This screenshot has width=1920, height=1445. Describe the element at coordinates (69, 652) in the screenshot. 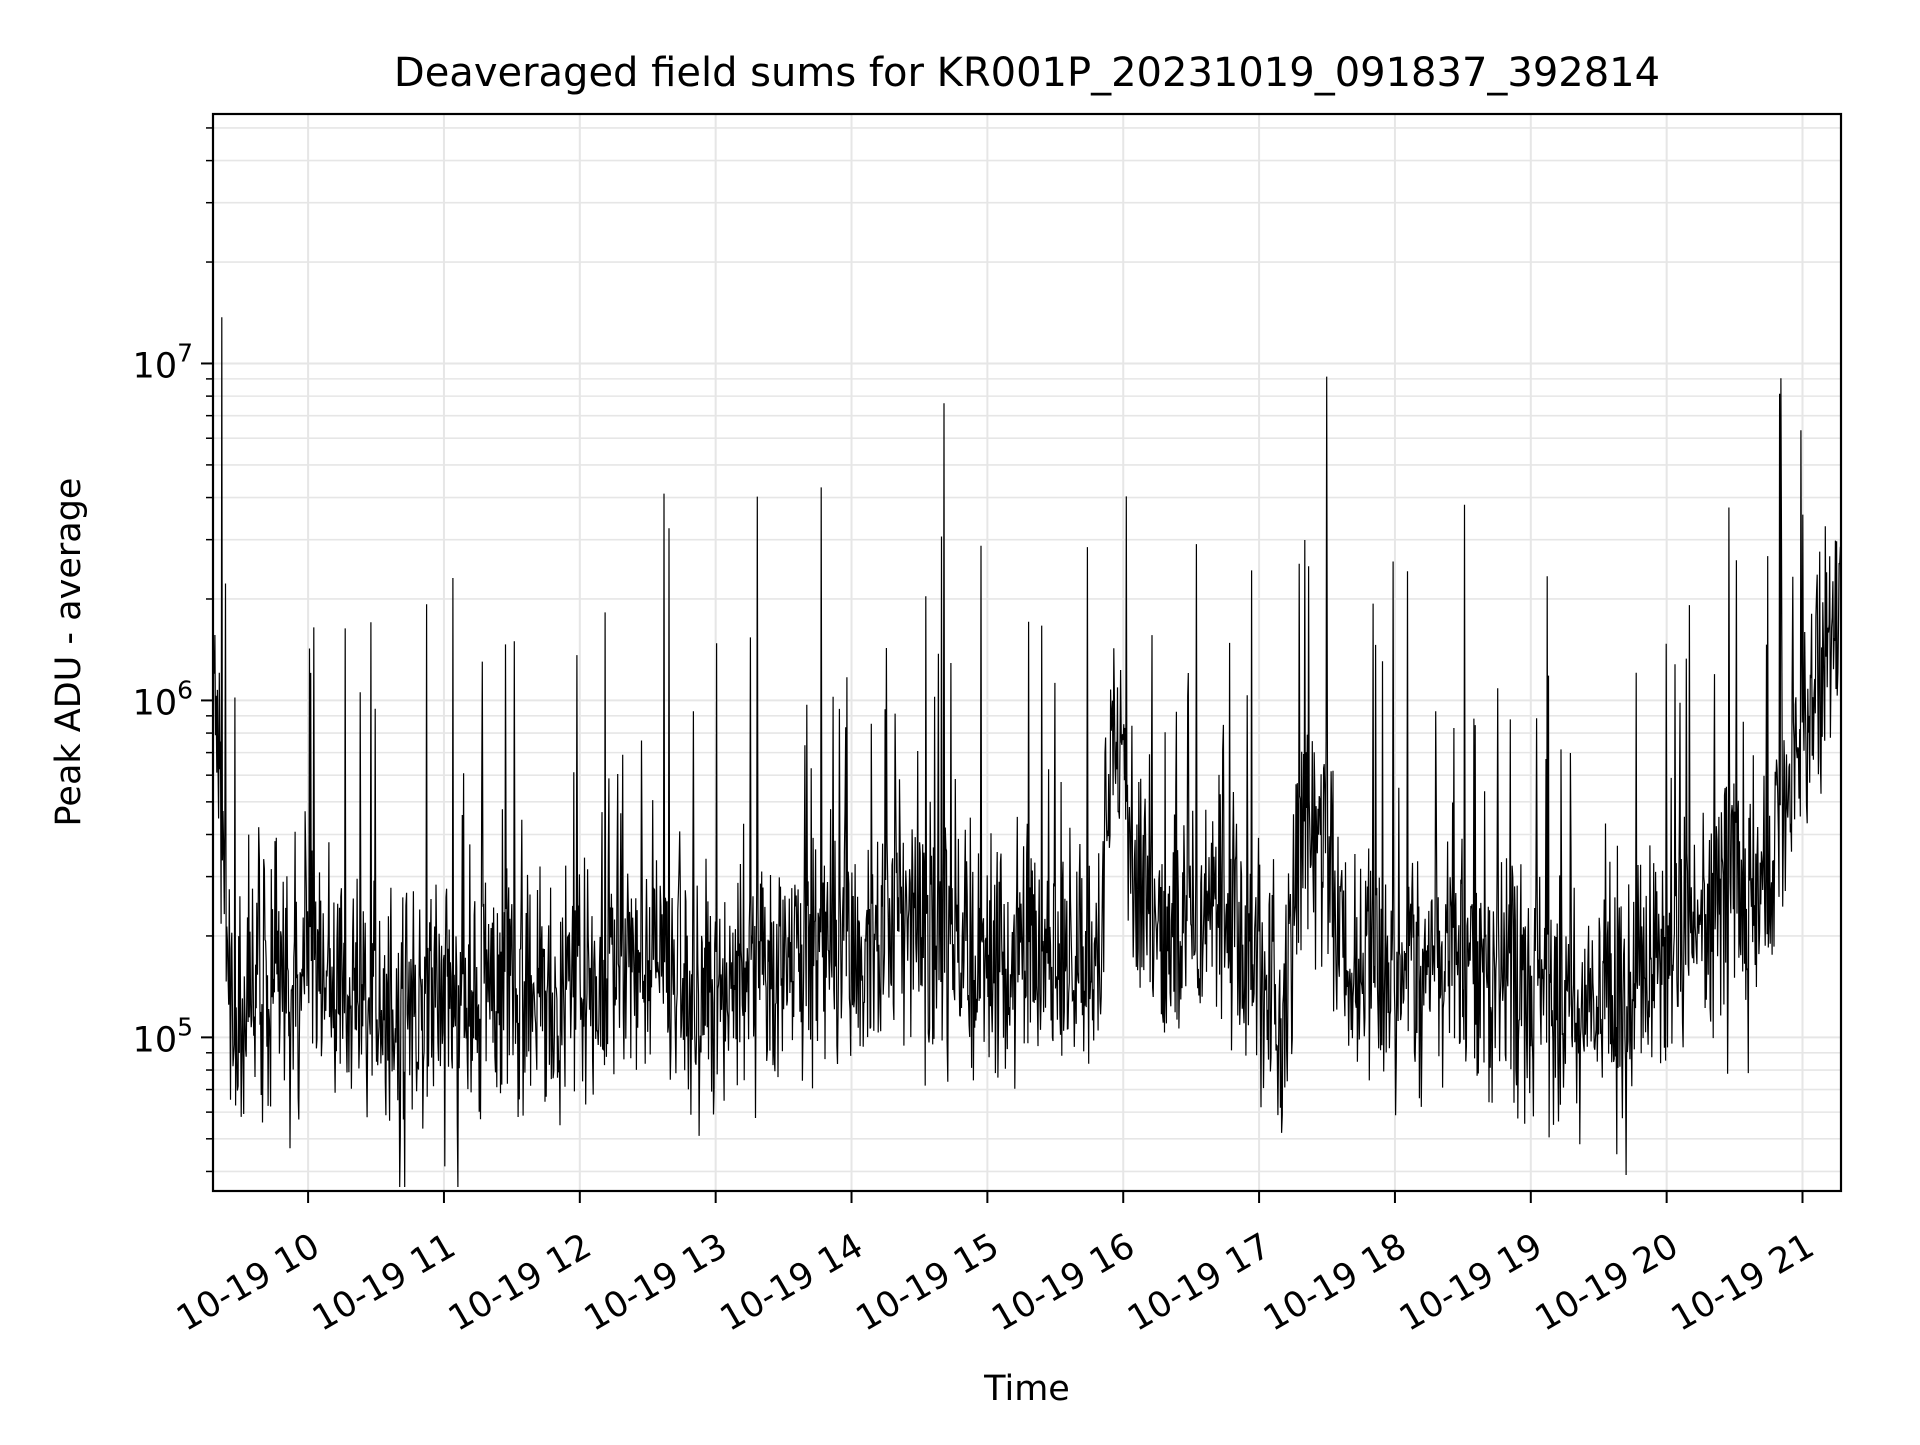

I see `y-axis-label: Peak ADU - average` at that location.